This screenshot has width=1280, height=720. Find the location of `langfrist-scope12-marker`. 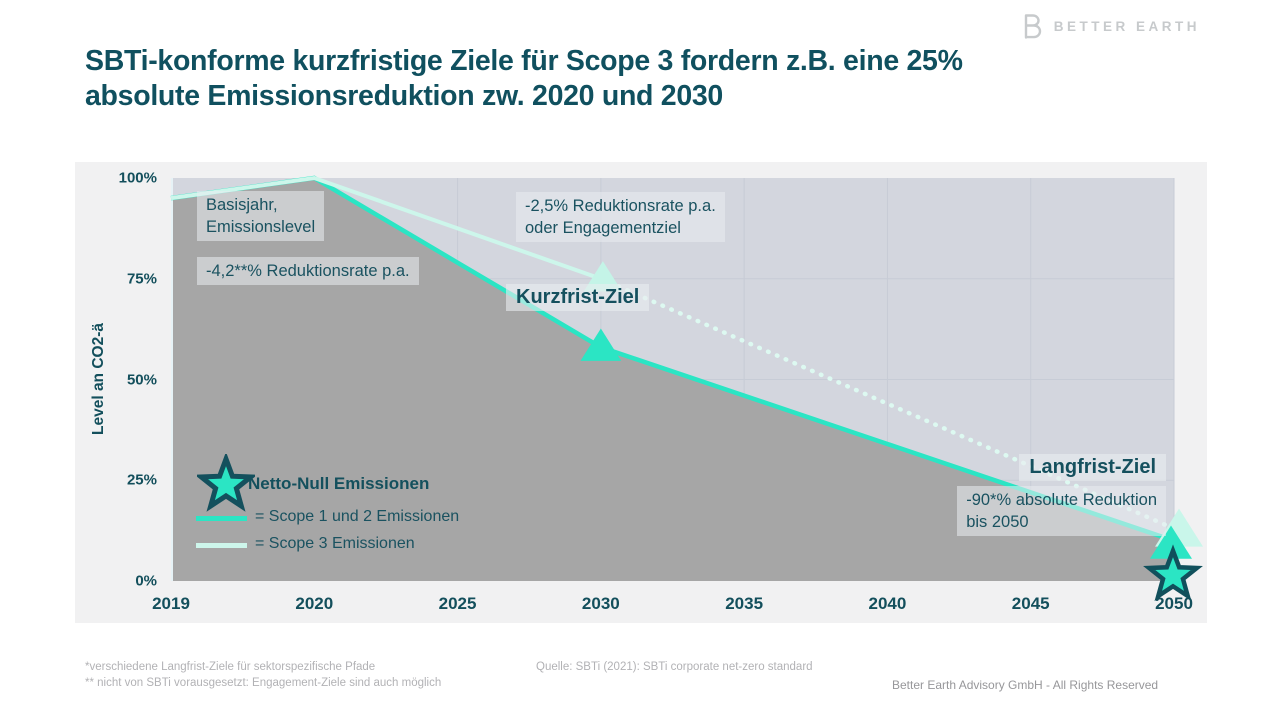

langfrist-scope12-marker is located at coordinates (1171, 542).